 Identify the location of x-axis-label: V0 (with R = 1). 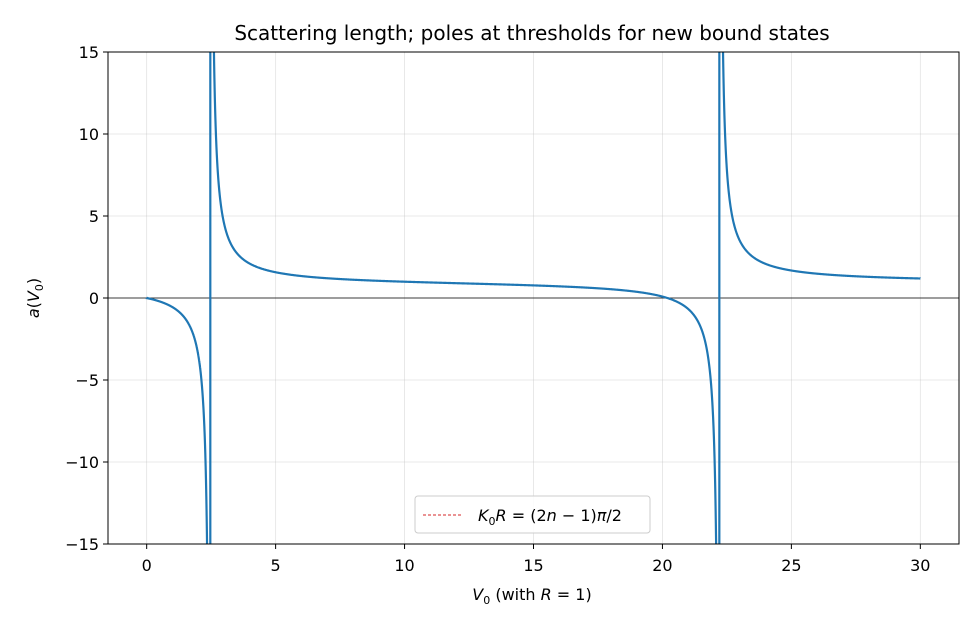
(531, 596).